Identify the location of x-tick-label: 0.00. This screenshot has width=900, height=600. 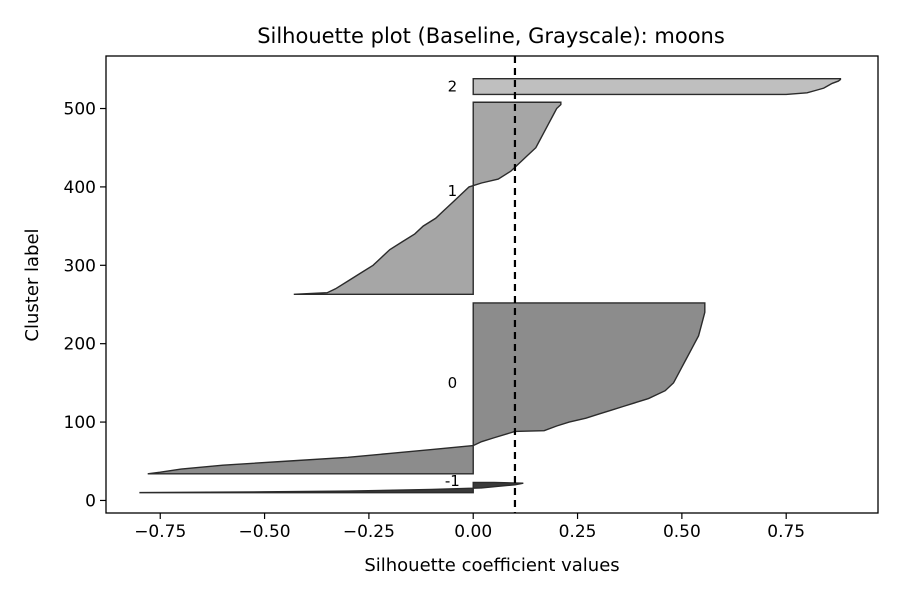
(473, 532).